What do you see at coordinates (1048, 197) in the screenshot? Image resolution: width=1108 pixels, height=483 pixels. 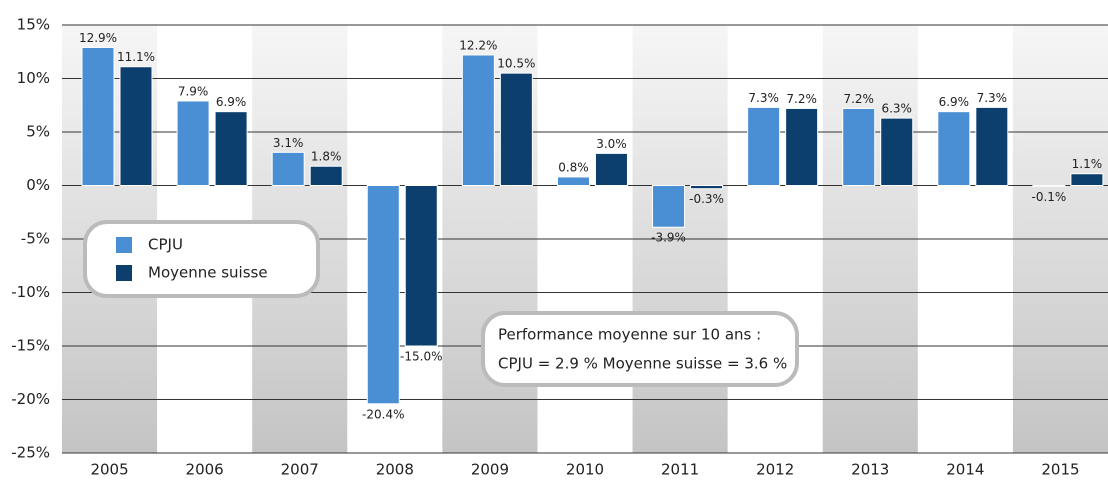 I see `value-label: -0.1%` at bounding box center [1048, 197].